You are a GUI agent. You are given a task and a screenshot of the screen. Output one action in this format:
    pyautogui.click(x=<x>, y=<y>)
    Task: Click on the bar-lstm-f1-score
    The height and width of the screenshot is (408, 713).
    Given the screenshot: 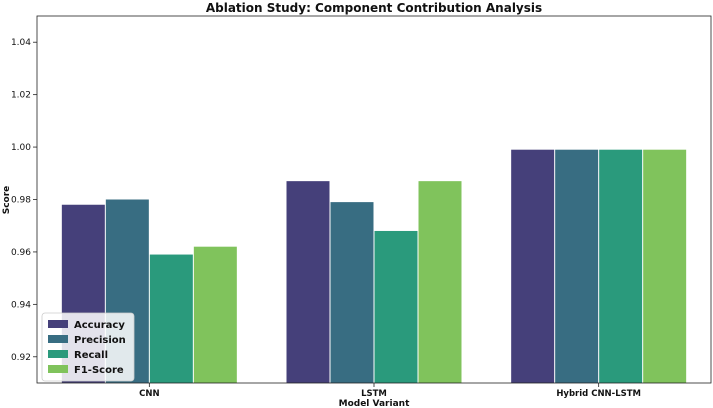 What is the action you would take?
    pyautogui.click(x=440, y=282)
    